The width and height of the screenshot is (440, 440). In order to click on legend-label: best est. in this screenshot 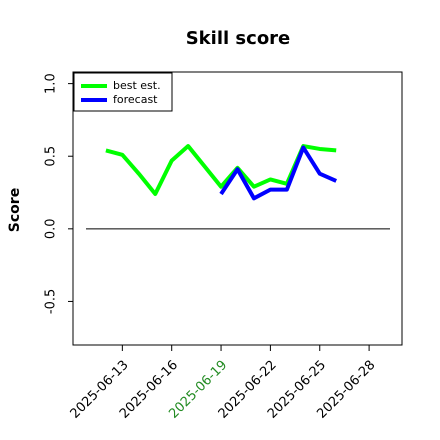, I will do `click(137, 85)`.